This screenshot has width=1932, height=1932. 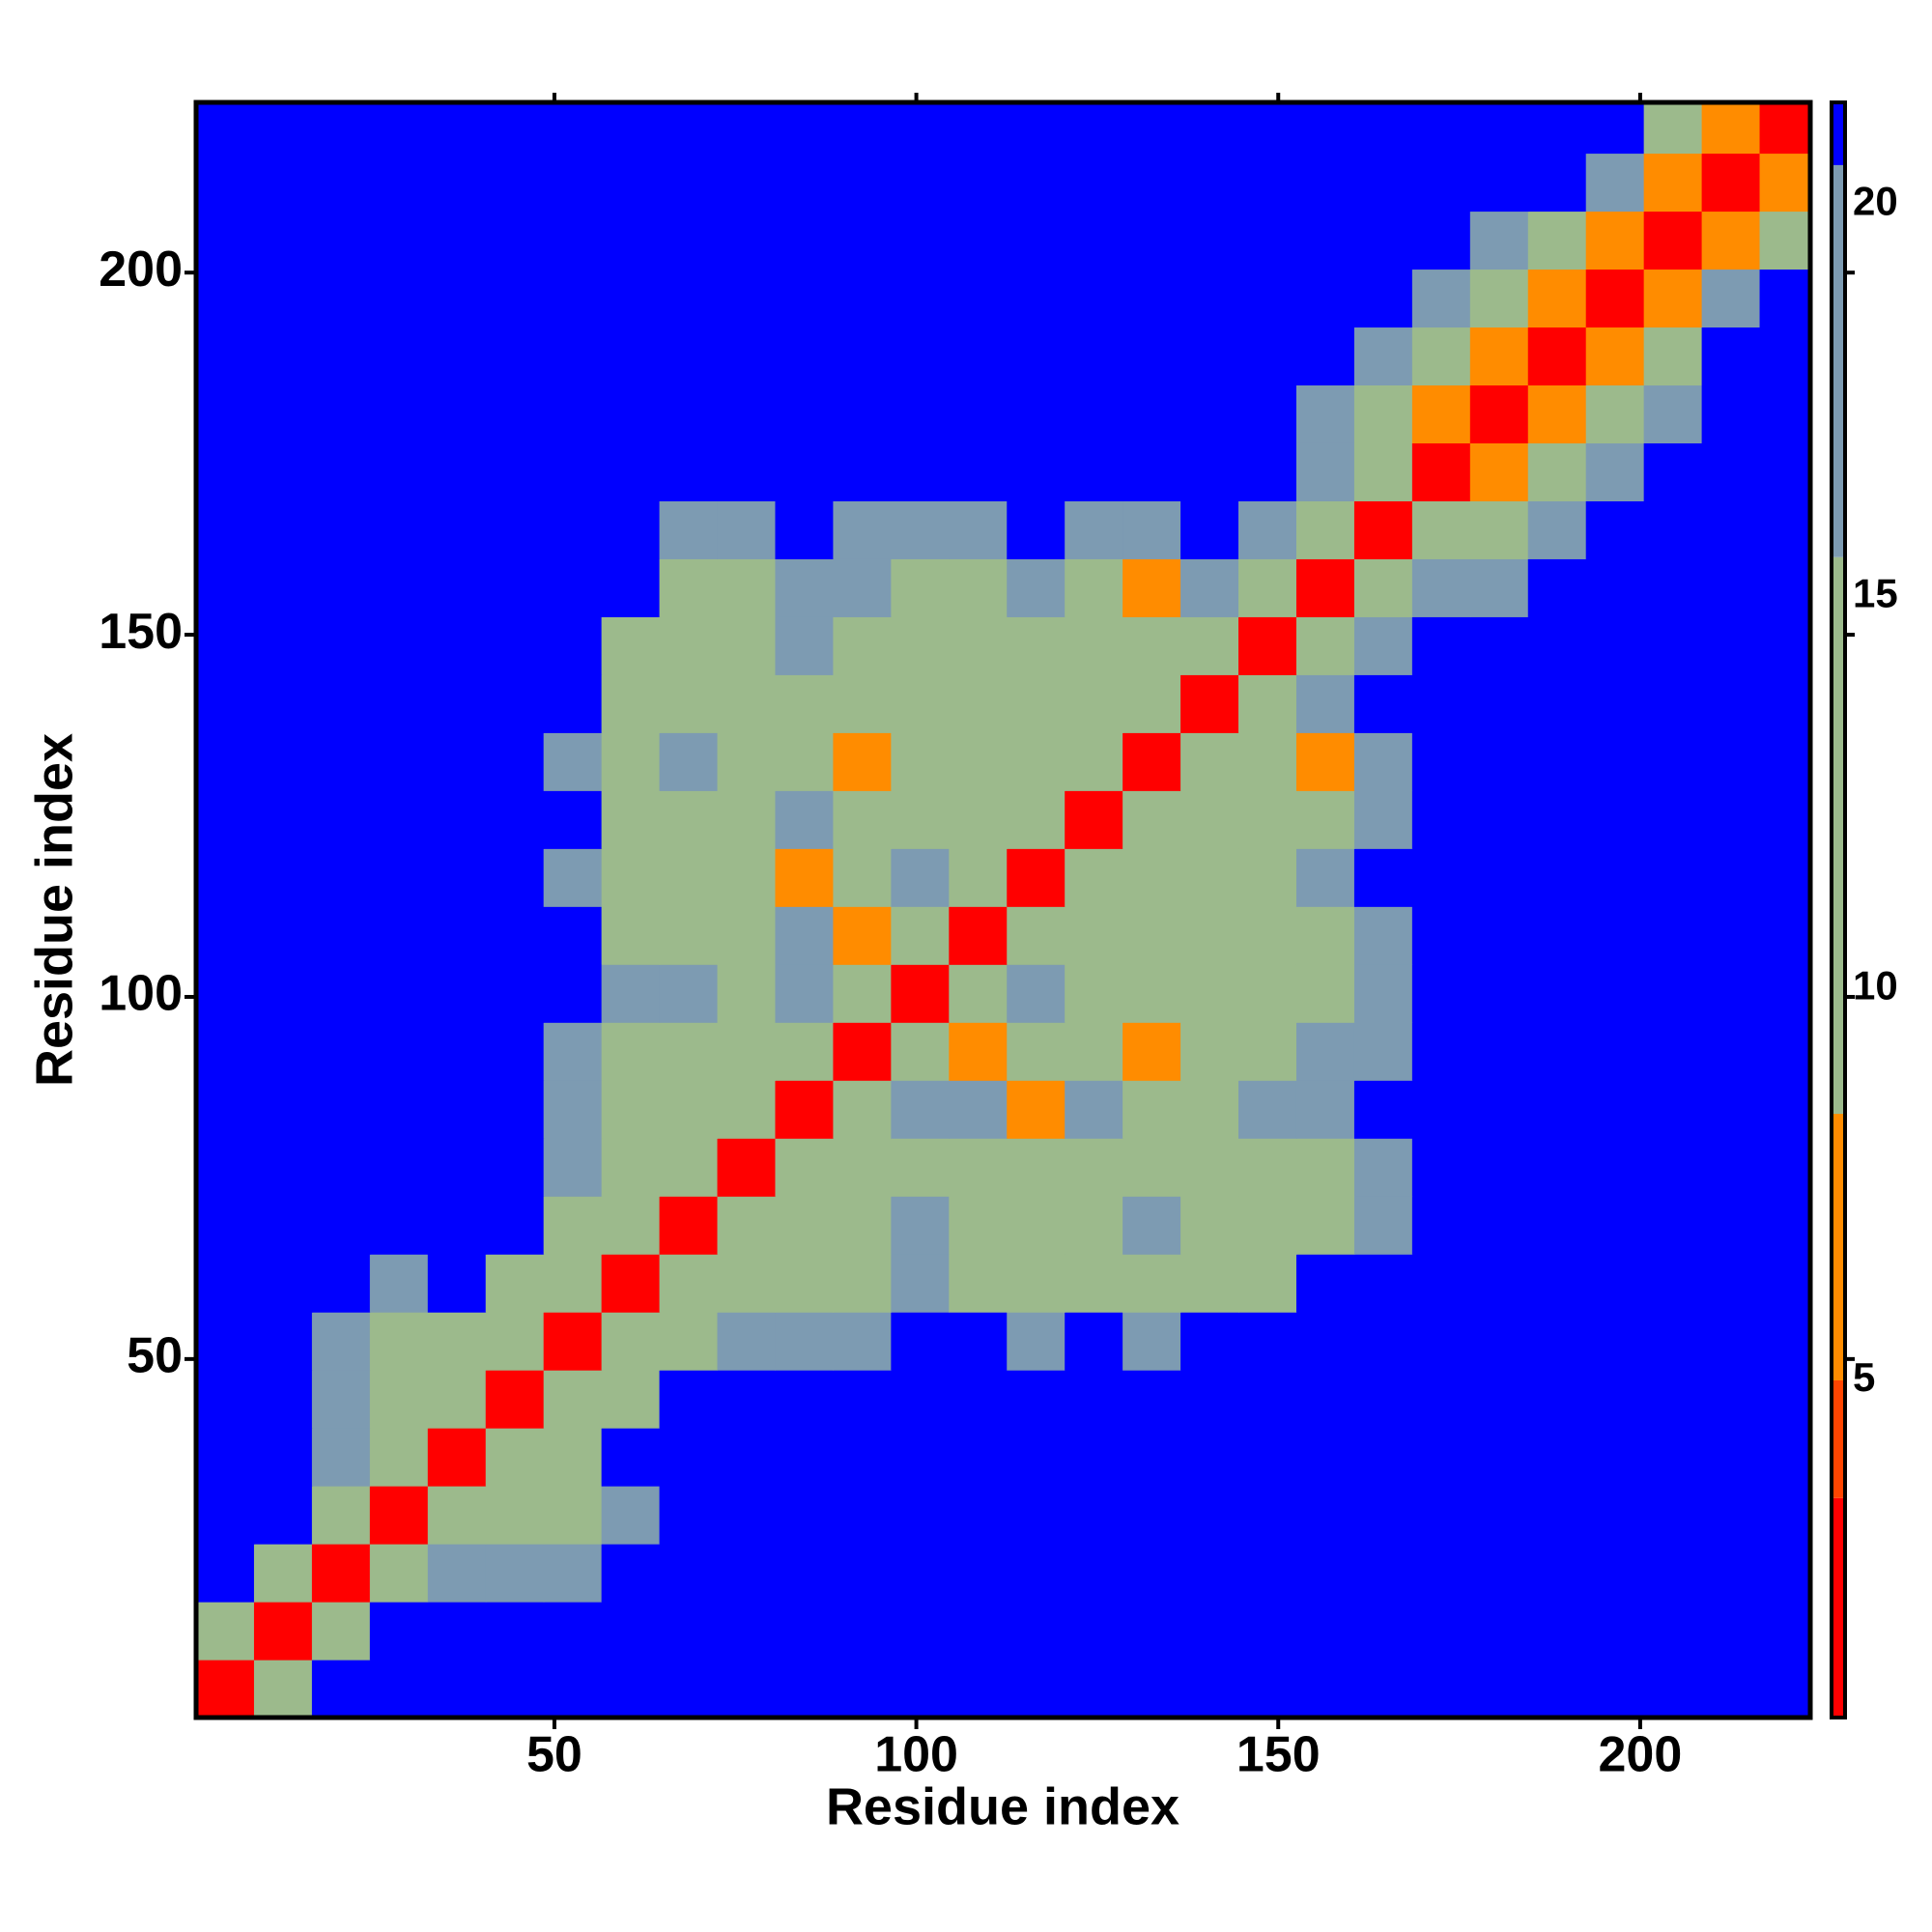 I want to click on colorbar-tick-label: 20, so click(x=1875, y=201).